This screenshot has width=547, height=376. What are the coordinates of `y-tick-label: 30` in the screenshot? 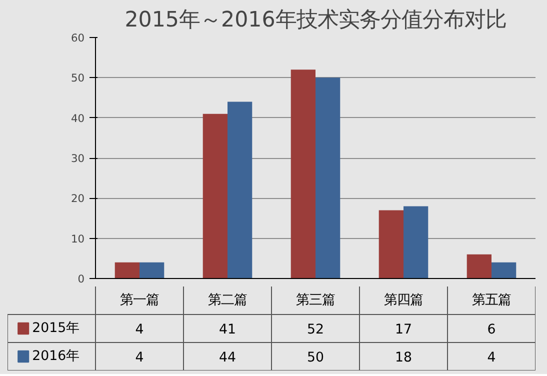 It's located at (77, 158).